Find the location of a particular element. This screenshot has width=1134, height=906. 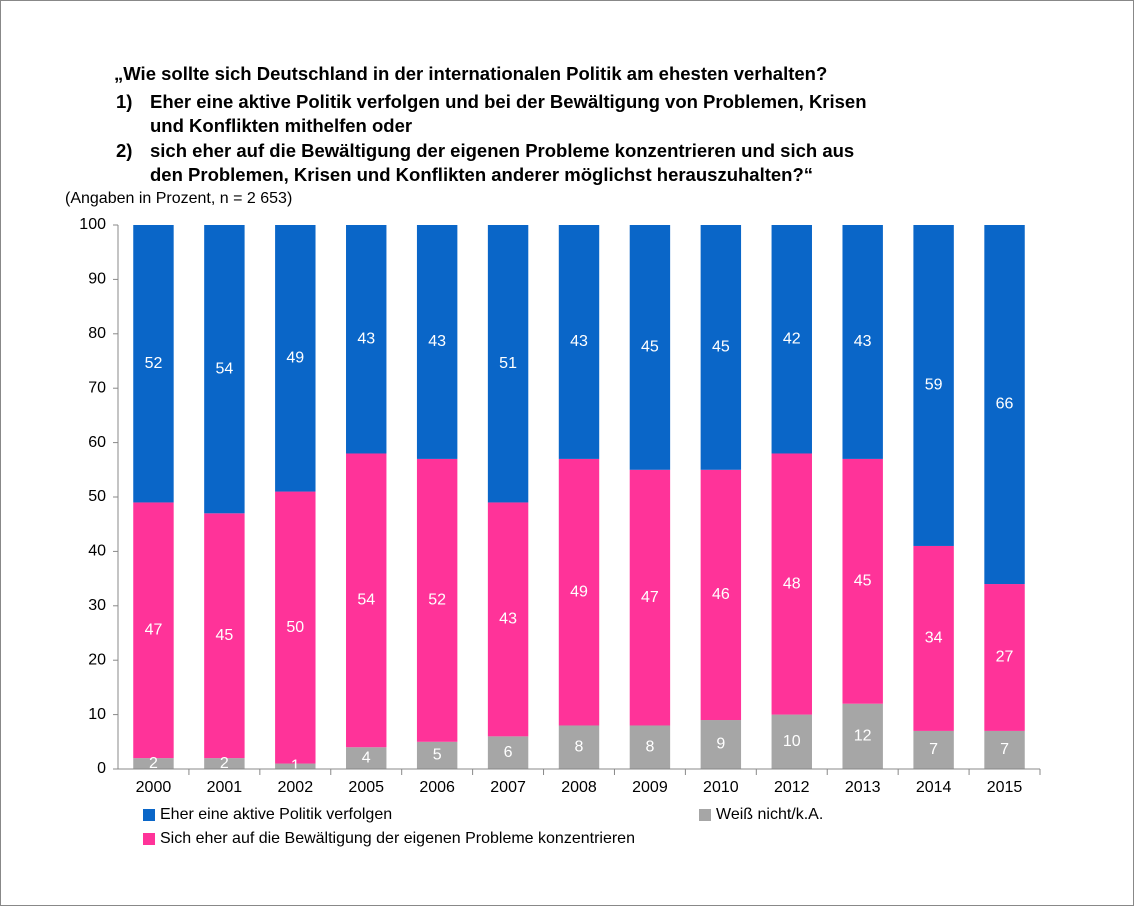

title-line: und Konflikten mithelfen oder is located at coordinates (281, 125).